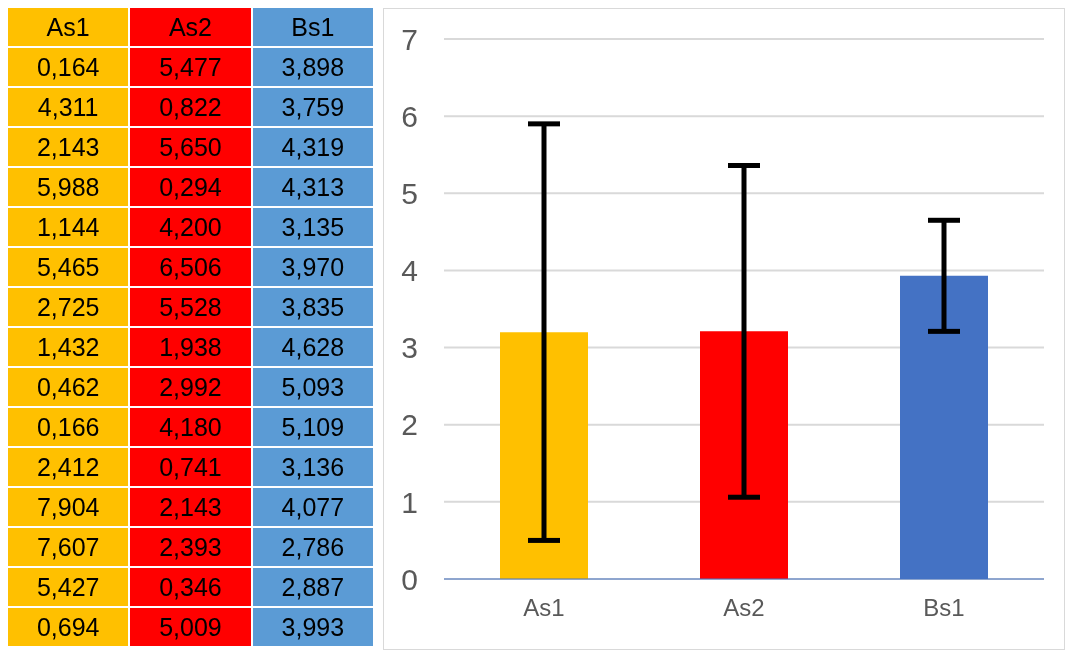  Describe the element at coordinates (190, 347) in the screenshot. I see `text: 1,938` at that location.